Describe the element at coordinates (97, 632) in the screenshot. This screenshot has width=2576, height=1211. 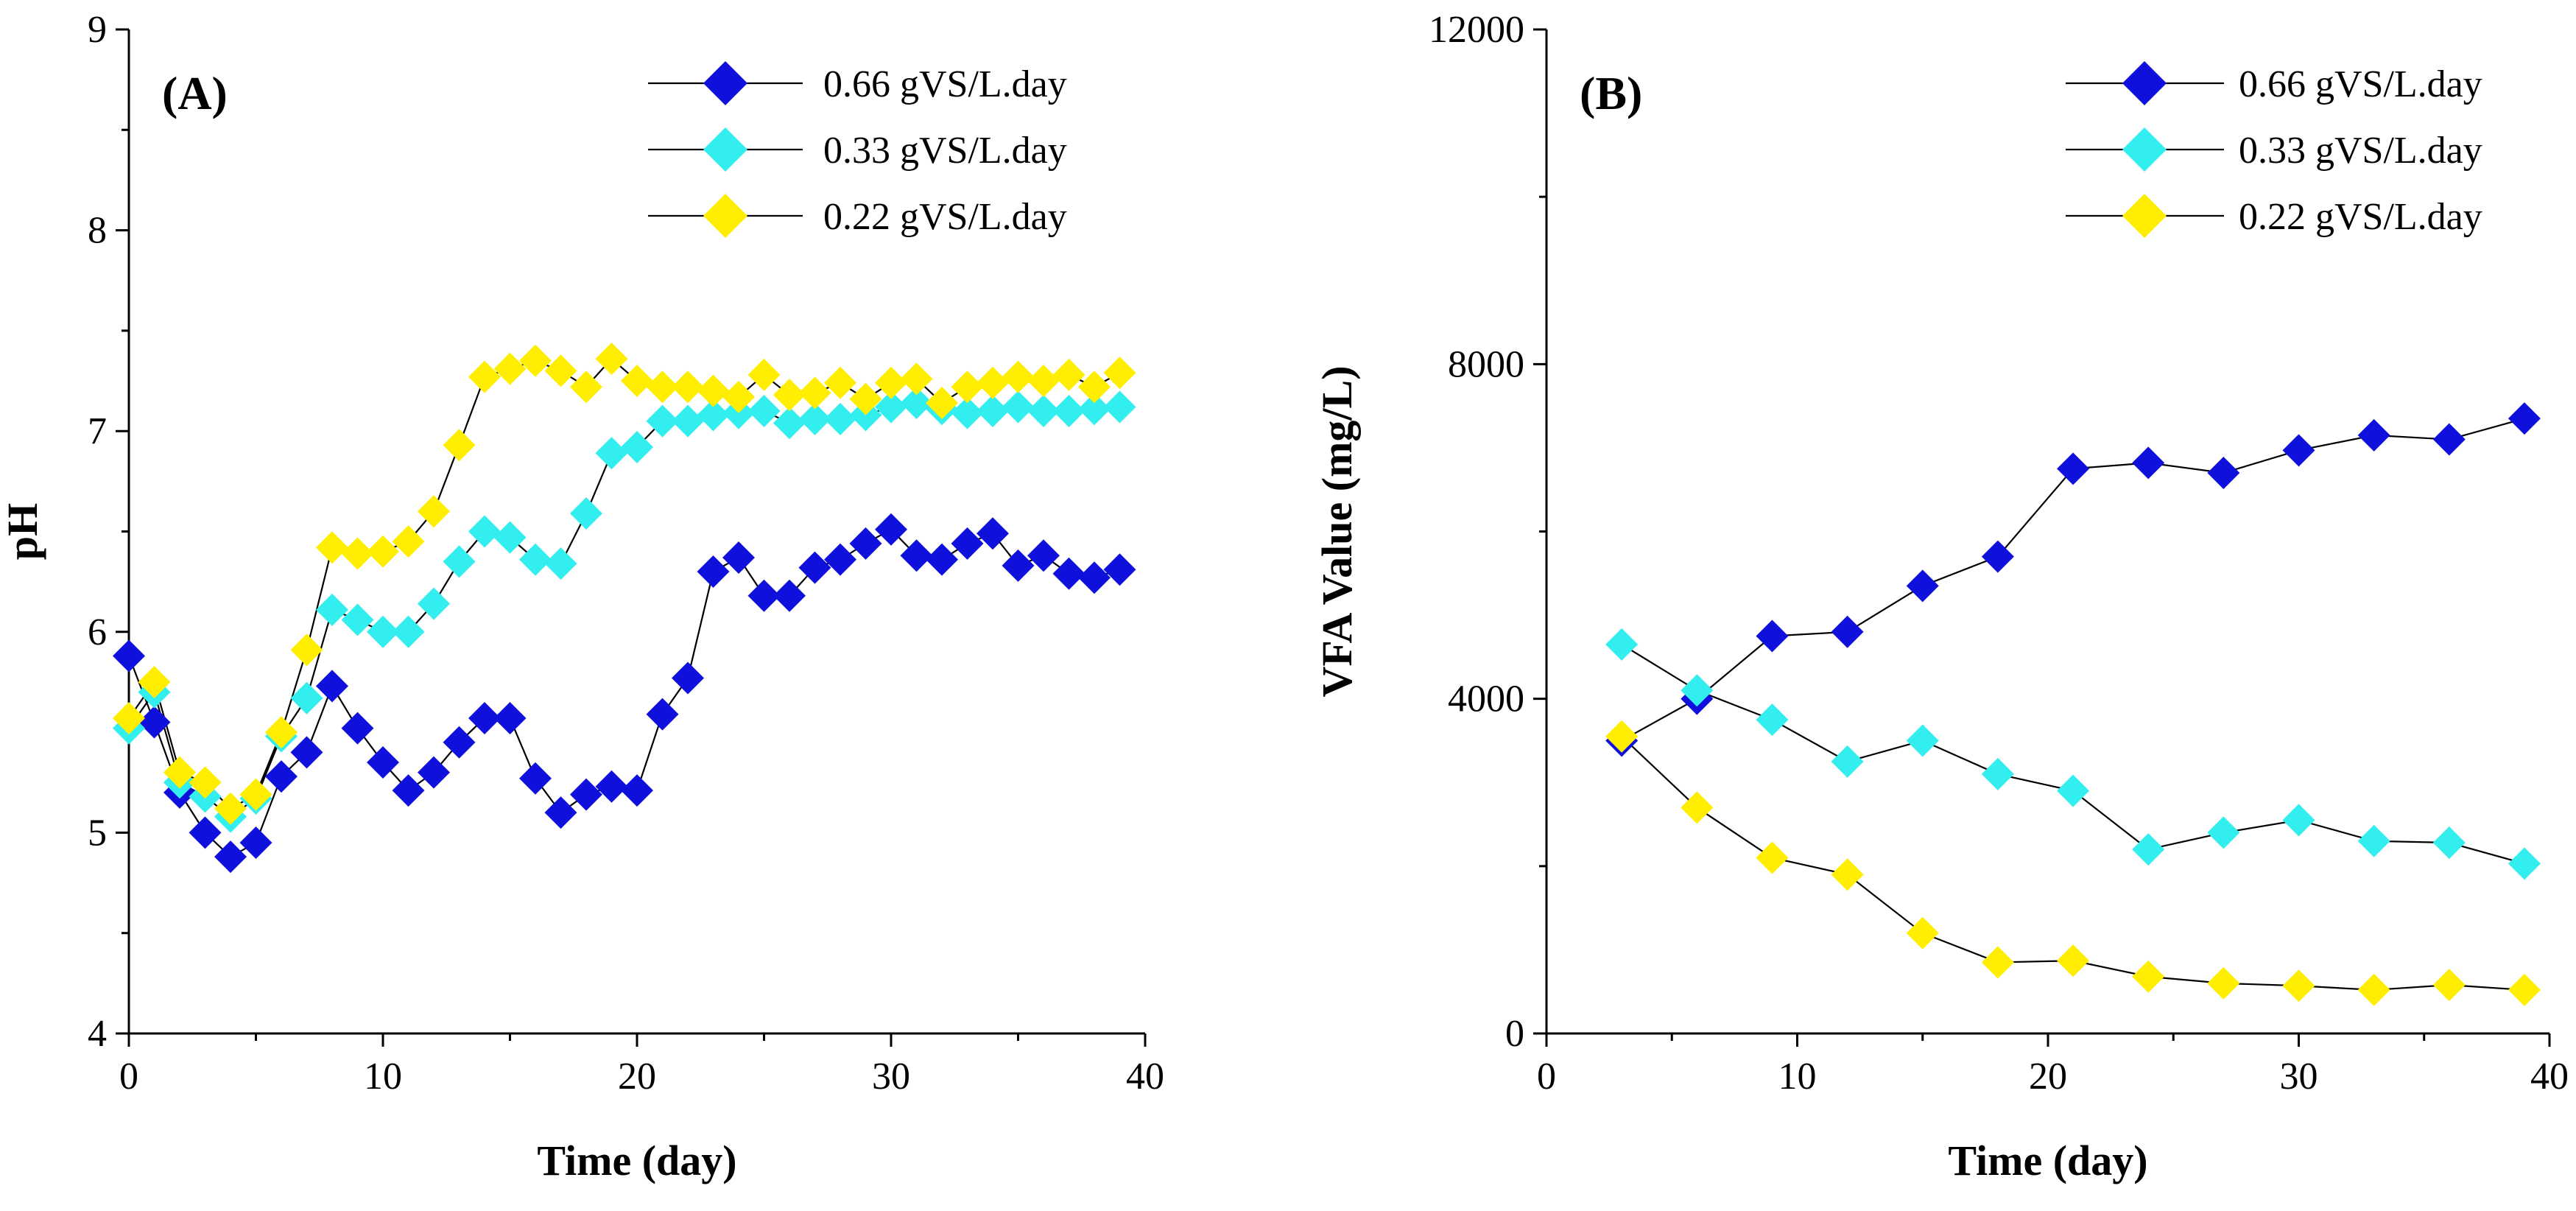
I see `y-tick-label: 6` at that location.